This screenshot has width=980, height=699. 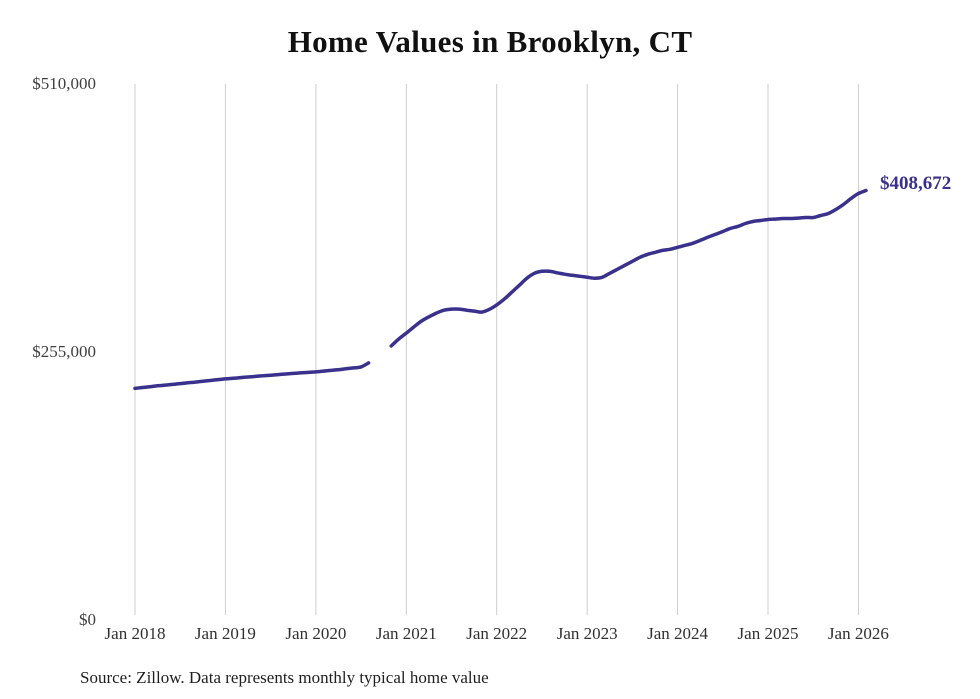 I want to click on x-axis-tick-jan-2023: Jan 2023, so click(x=587, y=633).